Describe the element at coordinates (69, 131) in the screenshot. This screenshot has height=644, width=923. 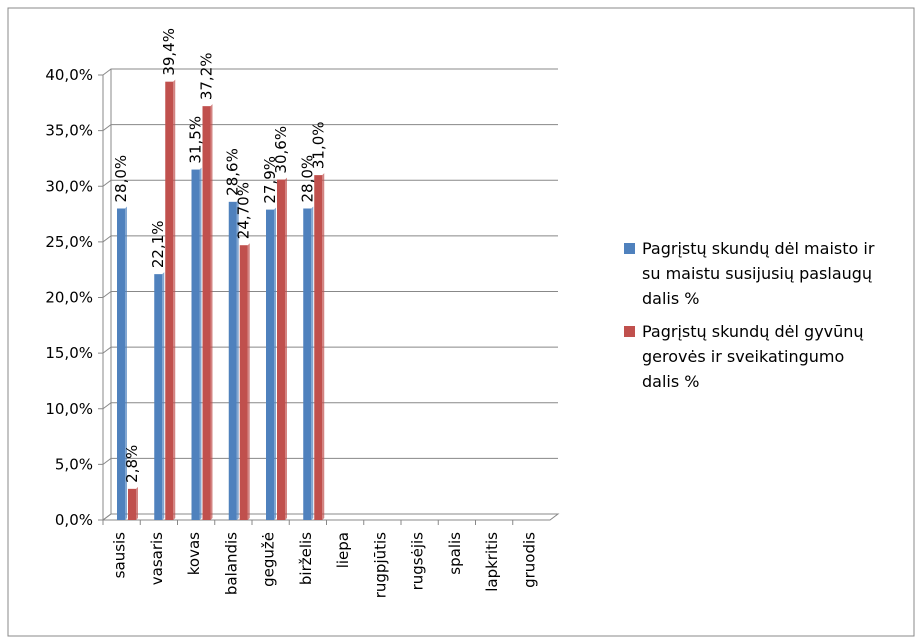
I see `y-tick-label: 35,0%` at that location.